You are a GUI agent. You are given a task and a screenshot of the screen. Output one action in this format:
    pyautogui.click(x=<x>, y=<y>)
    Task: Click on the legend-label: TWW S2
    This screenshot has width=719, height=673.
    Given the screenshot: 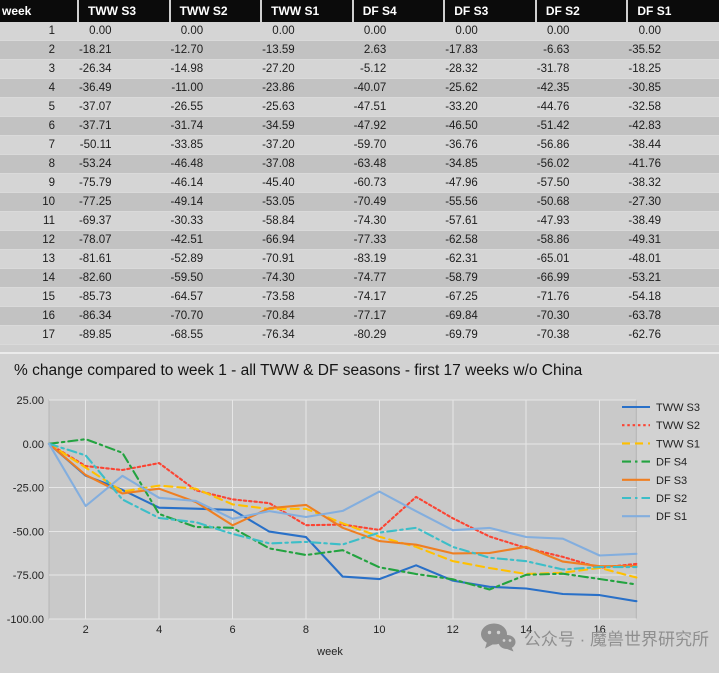 What is the action you would take?
    pyautogui.click(x=678, y=426)
    